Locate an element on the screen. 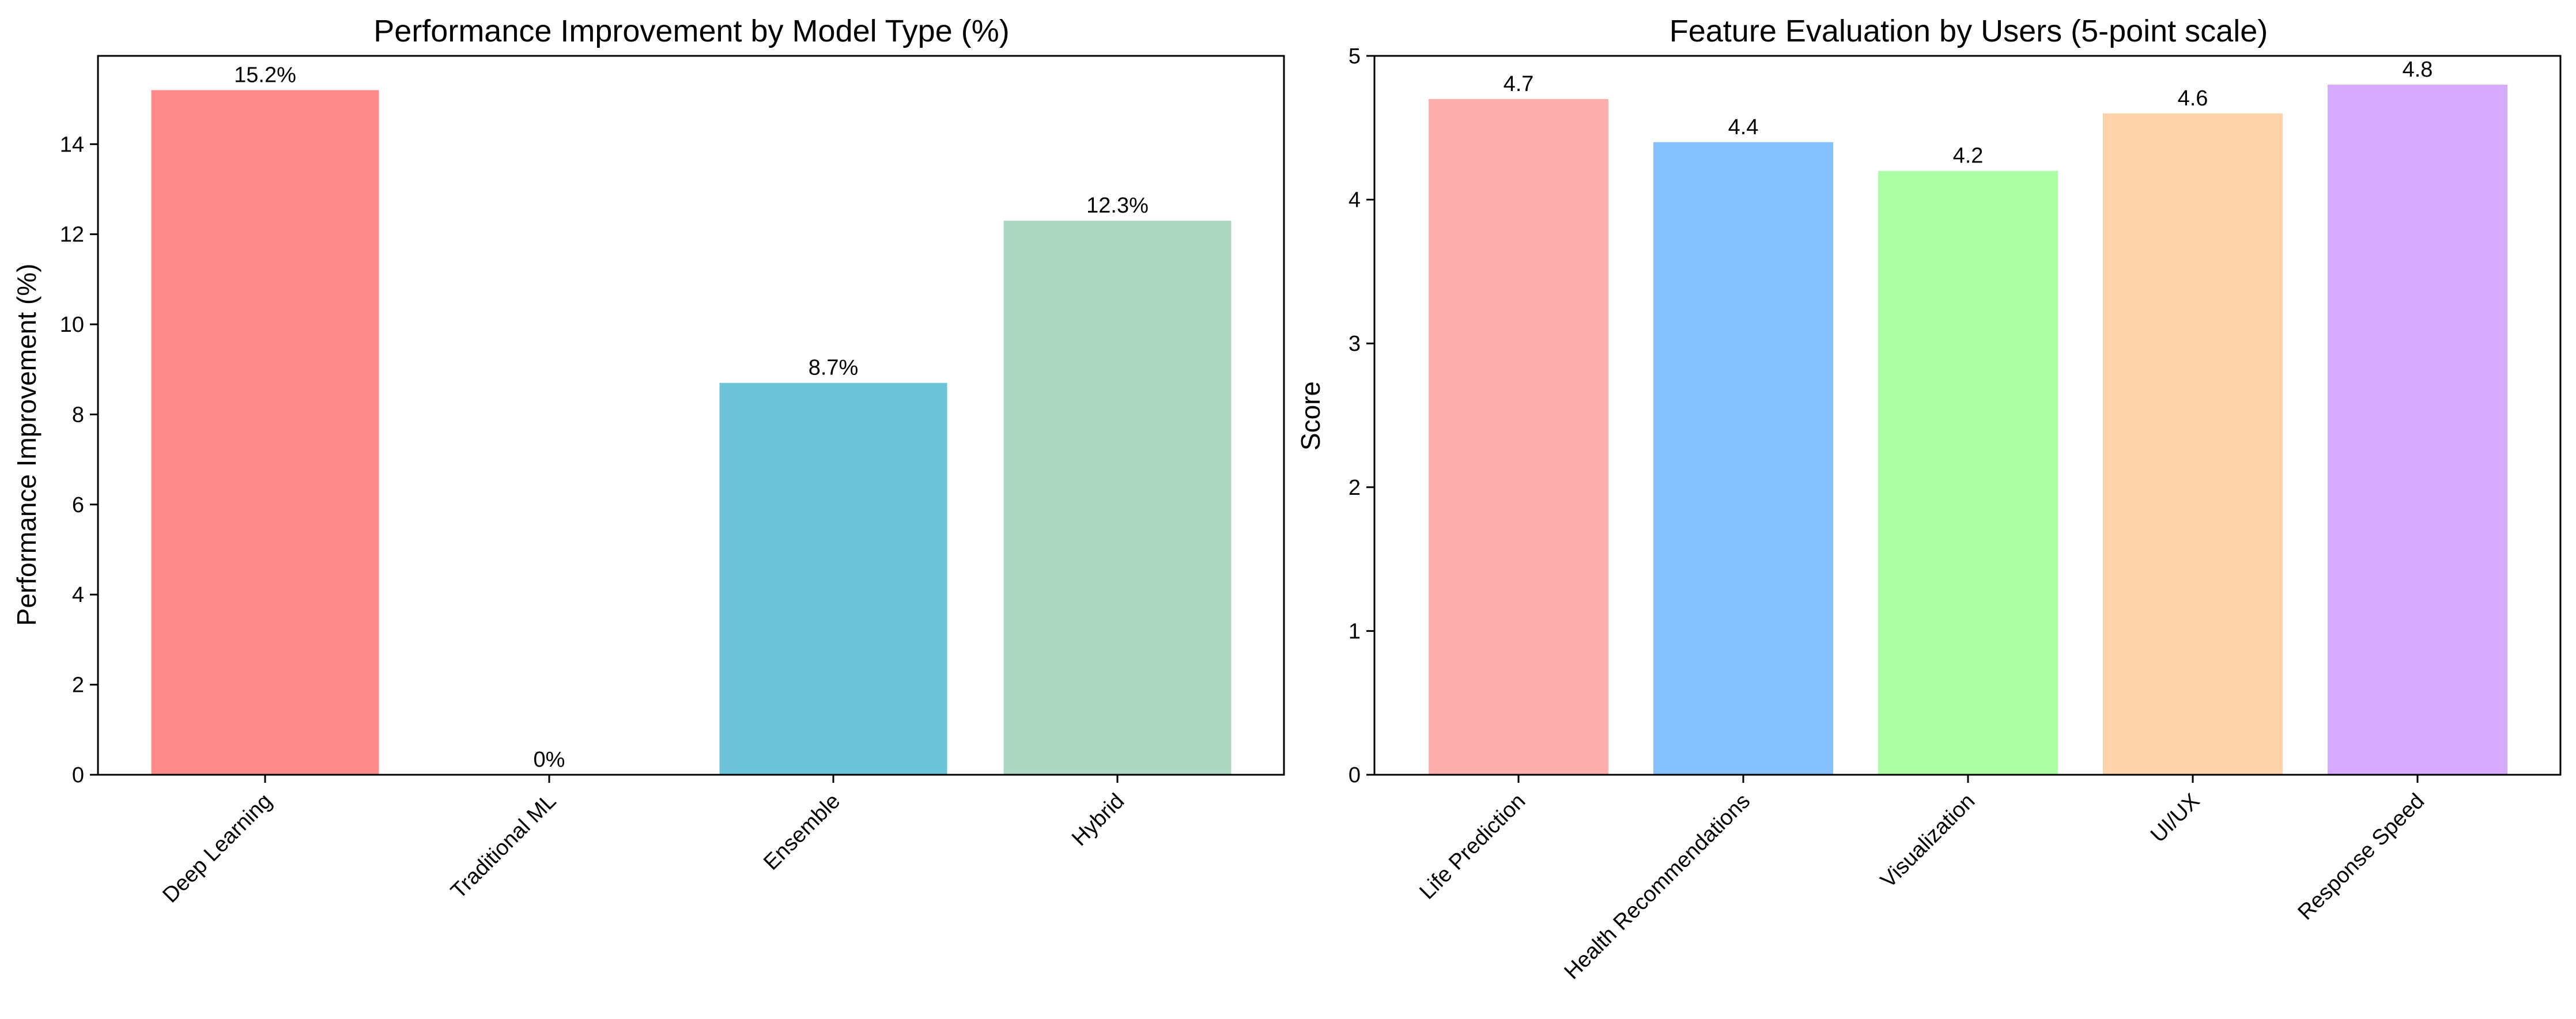 This screenshot has height=1019, width=2576. data-label-ensemble: 8.7% is located at coordinates (834, 368).